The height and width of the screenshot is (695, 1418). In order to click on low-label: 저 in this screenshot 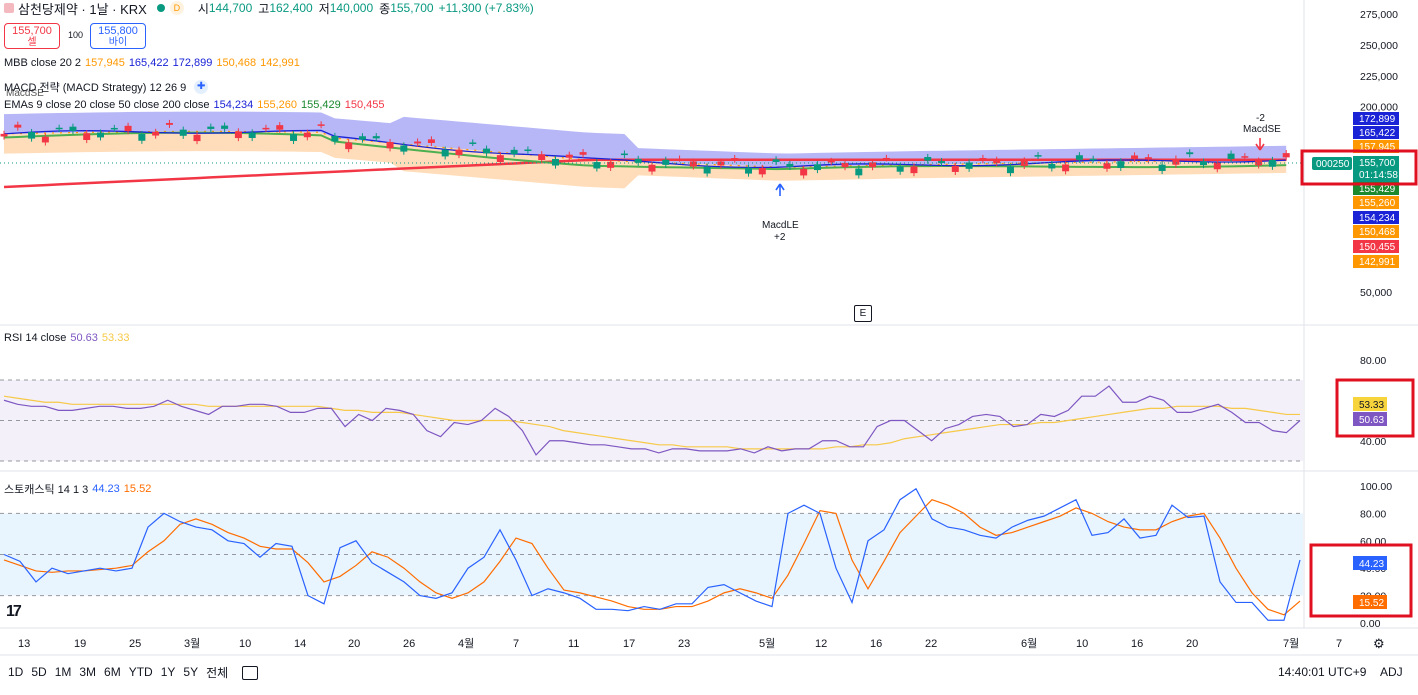, I will do `click(324, 8)`.